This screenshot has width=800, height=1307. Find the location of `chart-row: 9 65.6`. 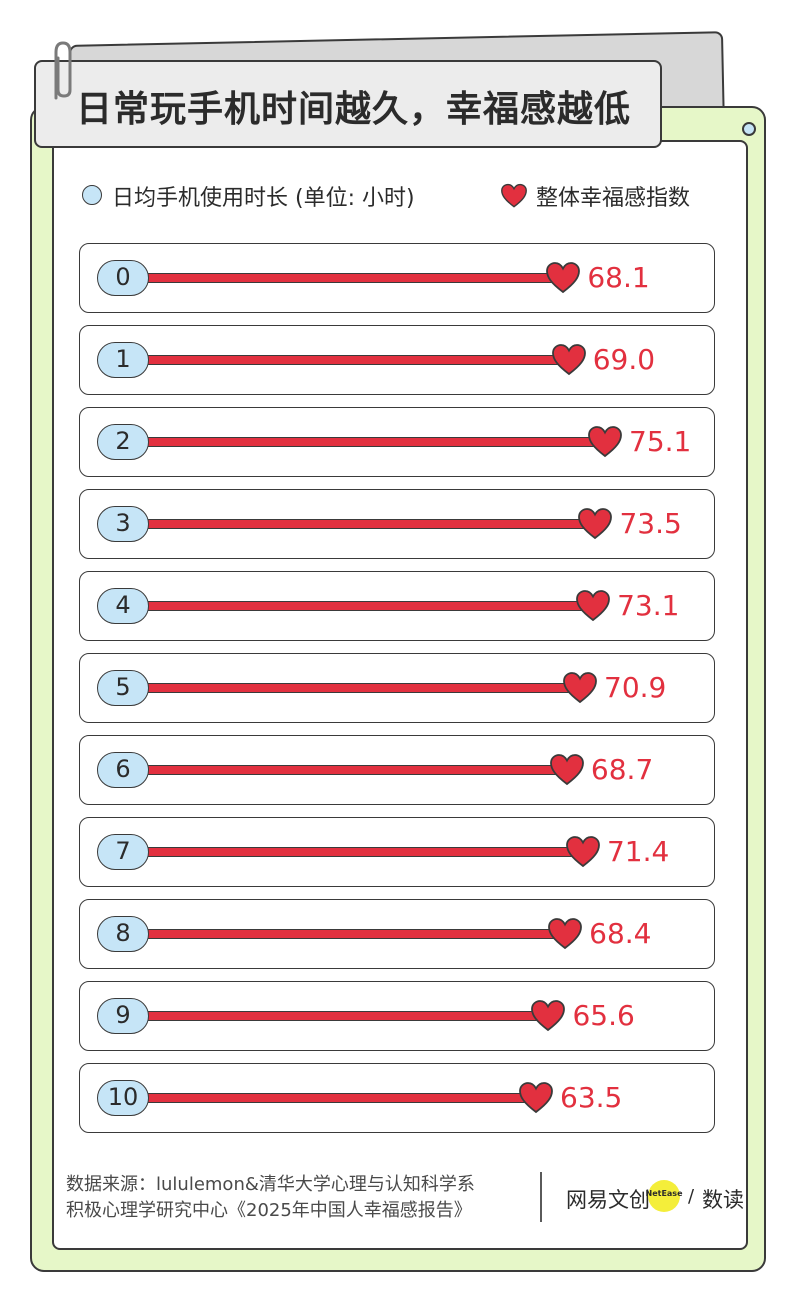

chart-row: 9 65.6 is located at coordinates (397, 1016).